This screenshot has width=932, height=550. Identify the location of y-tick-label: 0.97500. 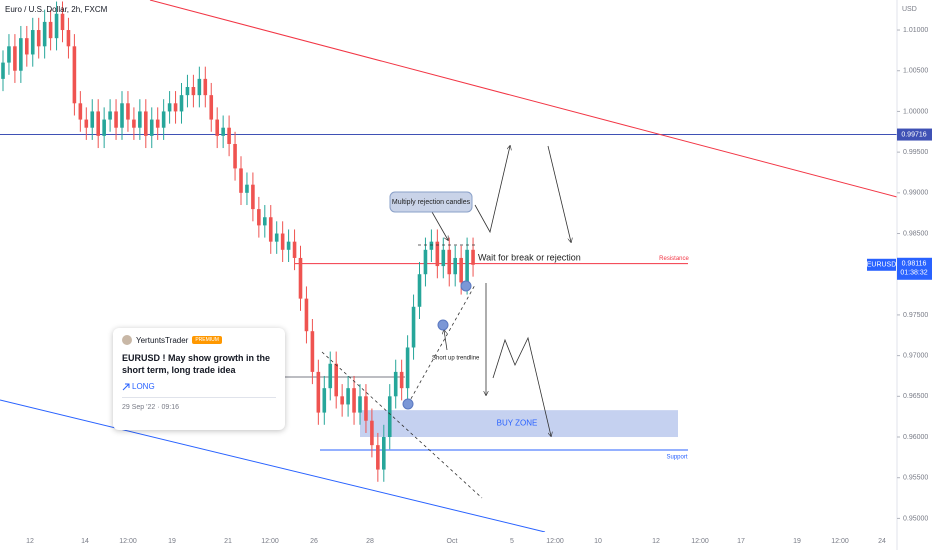
(915, 315).